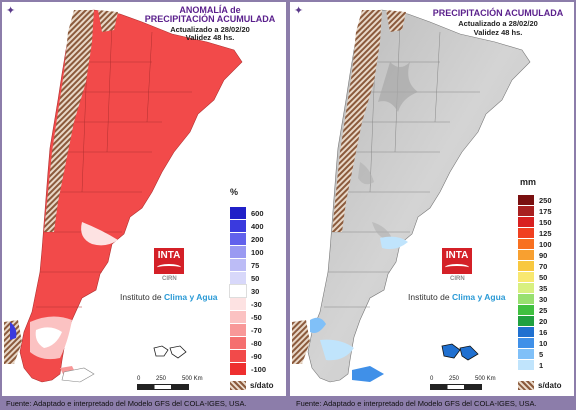  Describe the element at coordinates (169, 261) in the screenshot. I see `inta-logo: INTA` at that location.